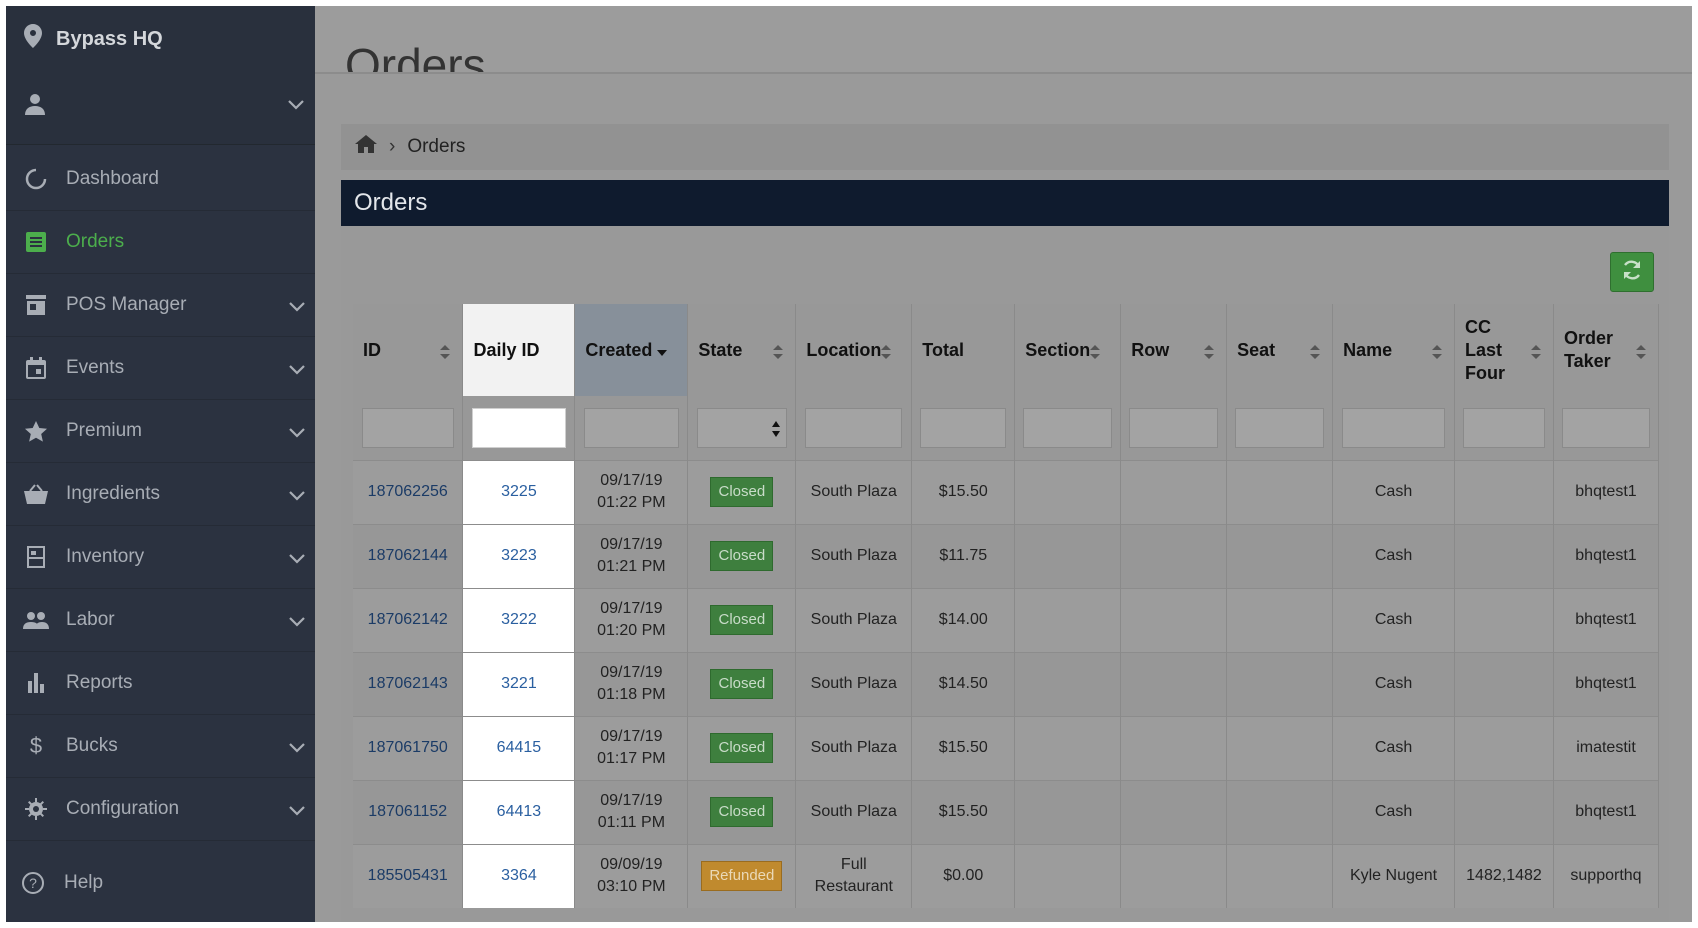  What do you see at coordinates (1173, 427) in the screenshot?
I see `filter-row-input` at bounding box center [1173, 427].